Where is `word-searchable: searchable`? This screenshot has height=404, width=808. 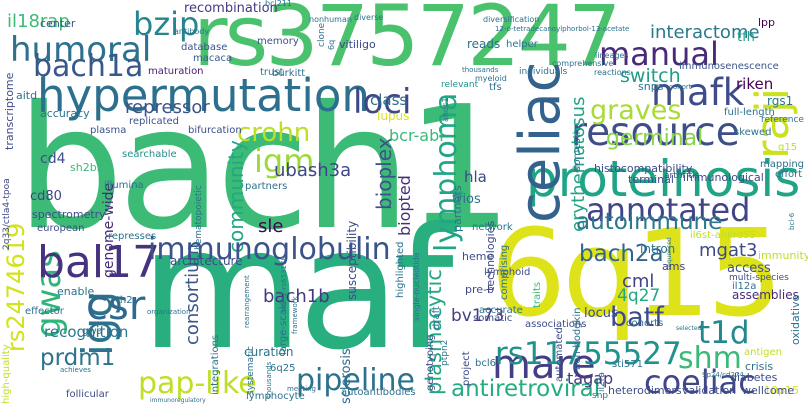
word-searchable: searchable is located at coordinates (149, 154).